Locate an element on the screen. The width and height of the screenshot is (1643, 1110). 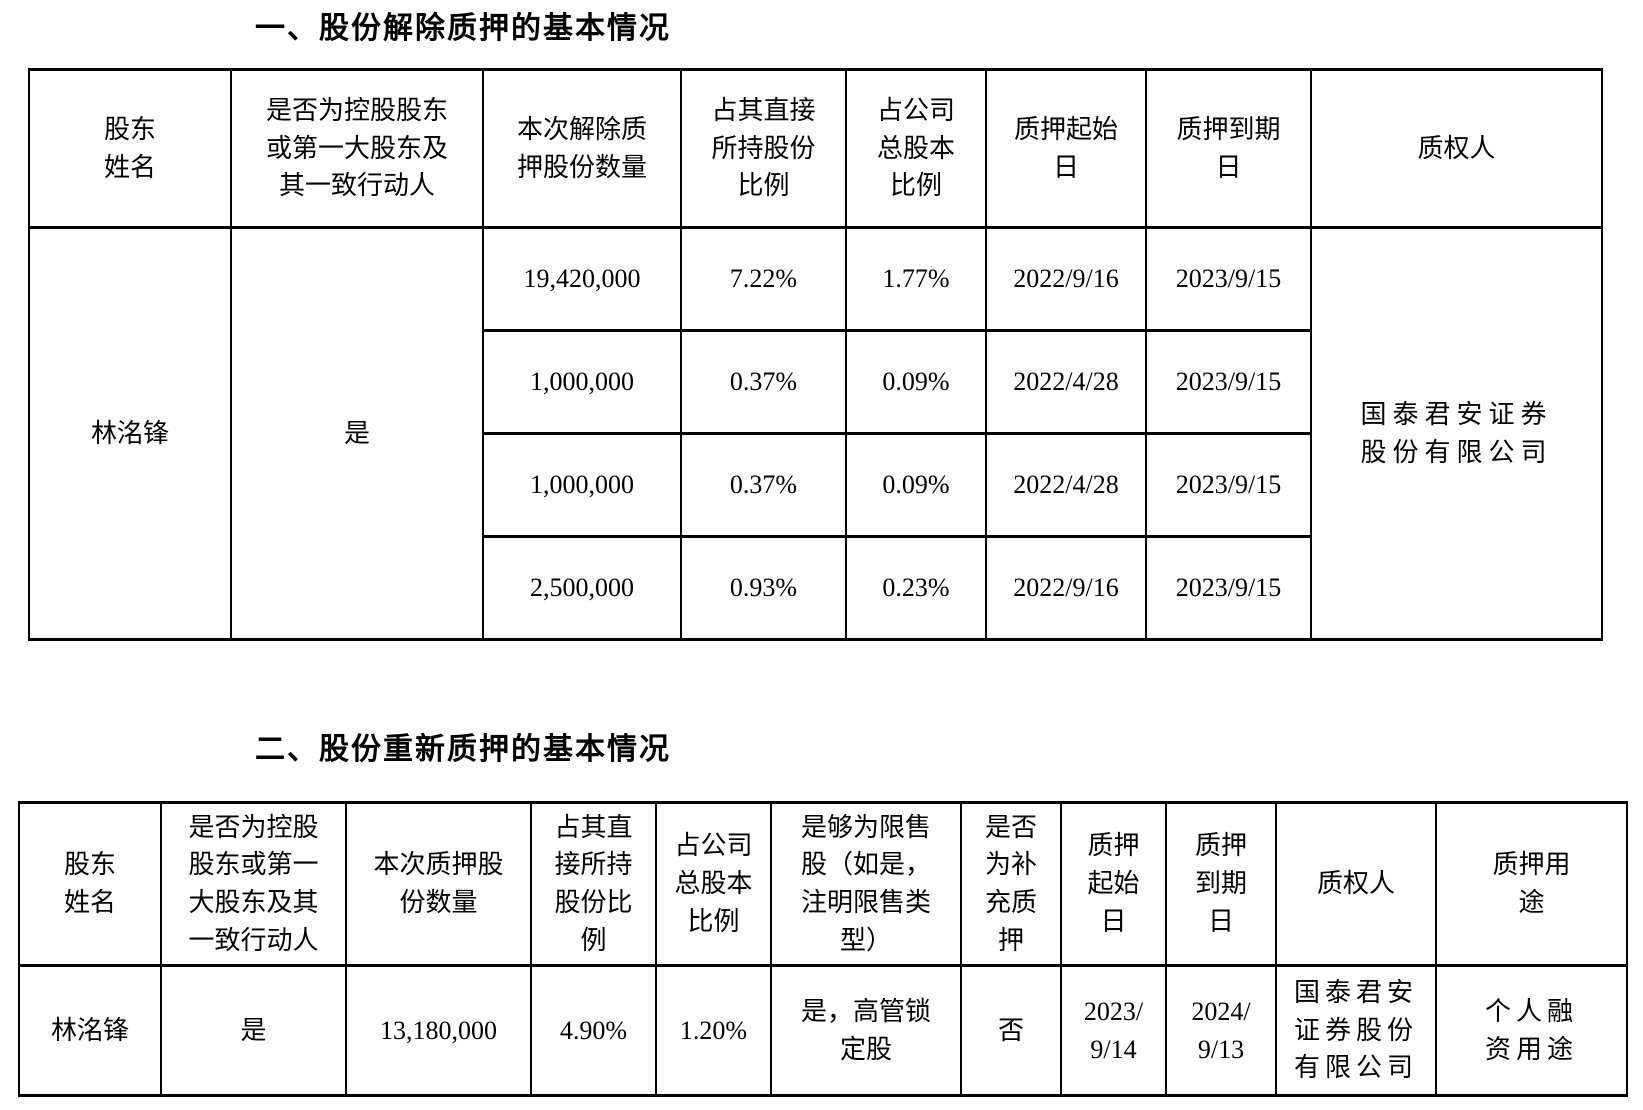
column-header-end-date: 质押到期 日 is located at coordinates (1228, 148).